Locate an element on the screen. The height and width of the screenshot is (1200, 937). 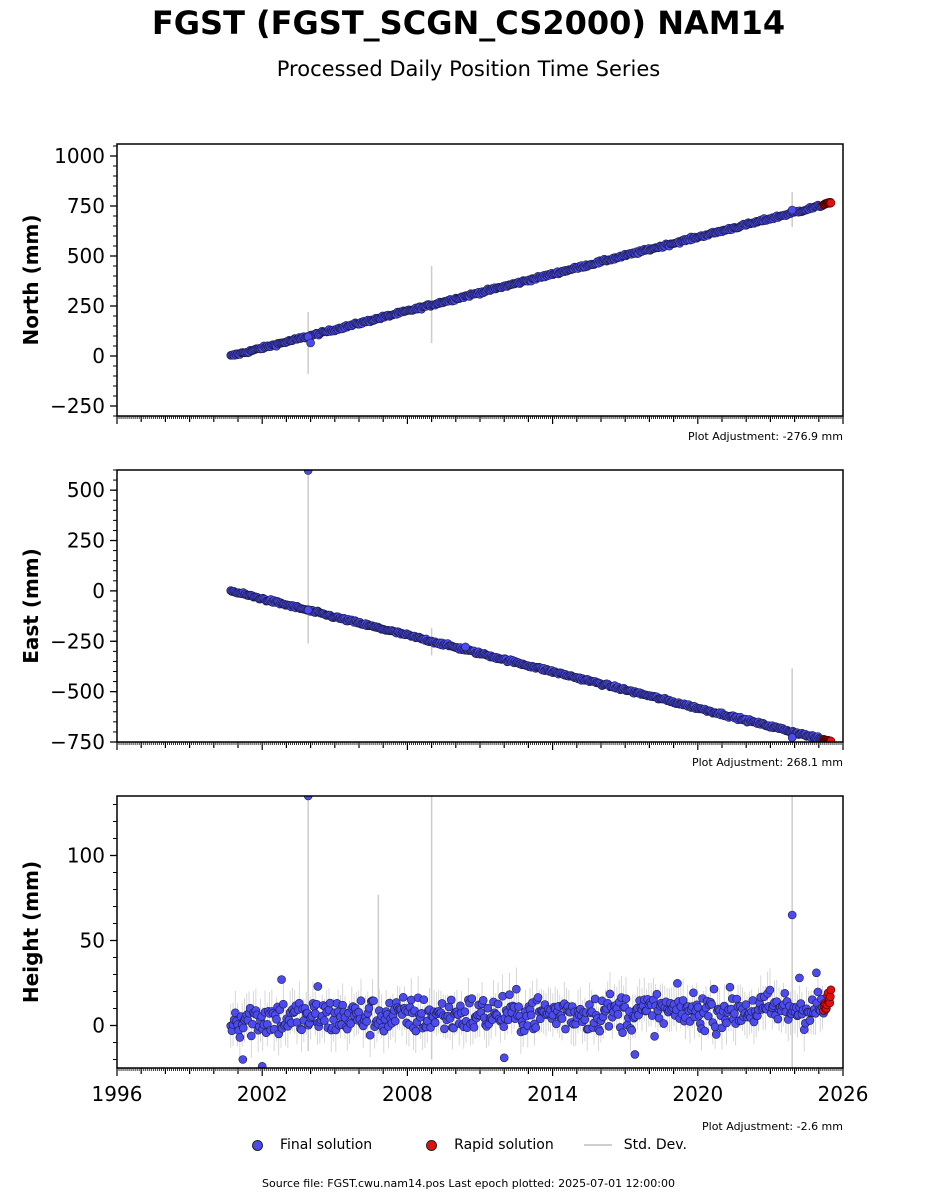
legend-stddev: Std. Dev. is located at coordinates (635, 1145).